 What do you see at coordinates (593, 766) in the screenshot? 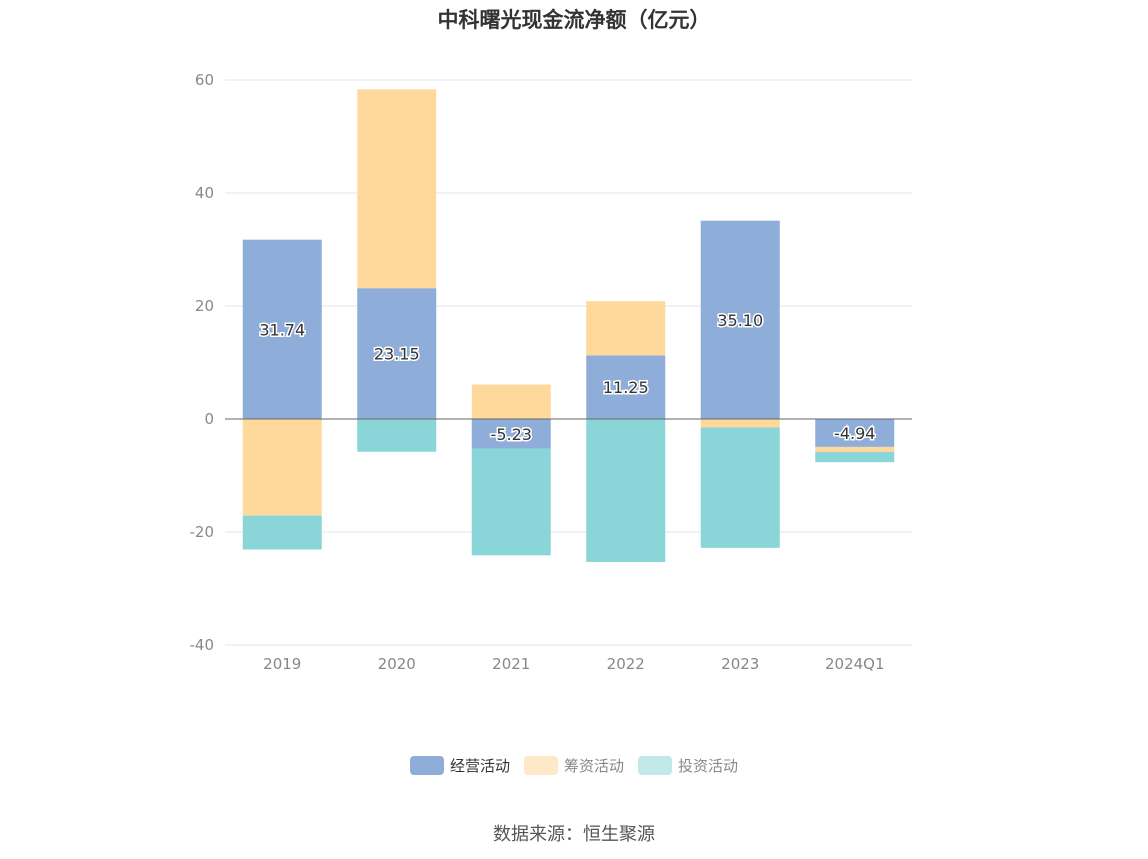
I see `legend-label-financing: 筹资活动` at bounding box center [593, 766].